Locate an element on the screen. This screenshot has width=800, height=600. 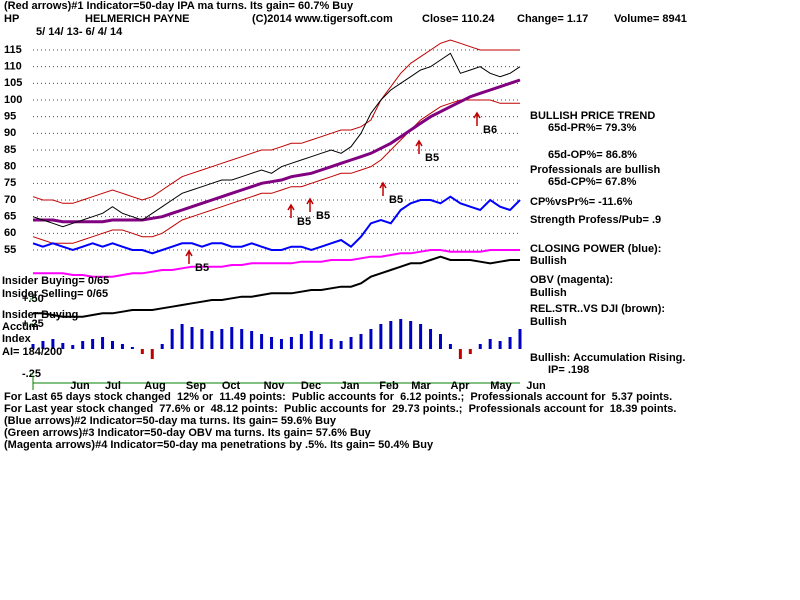
y-tick-label: 85 is located at coordinates (10, 150).